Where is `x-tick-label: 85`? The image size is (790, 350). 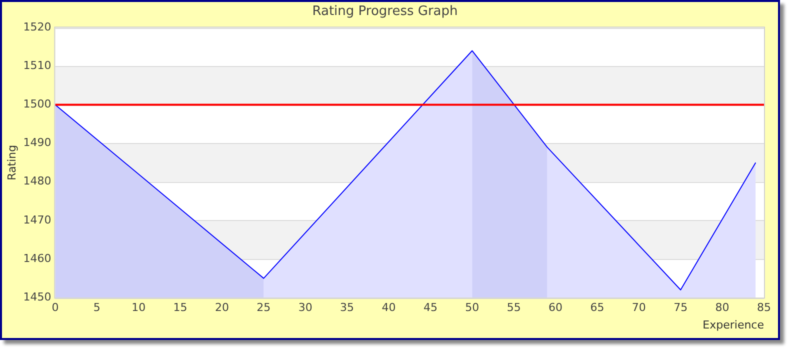 x-tick-label: 85 is located at coordinates (764, 307).